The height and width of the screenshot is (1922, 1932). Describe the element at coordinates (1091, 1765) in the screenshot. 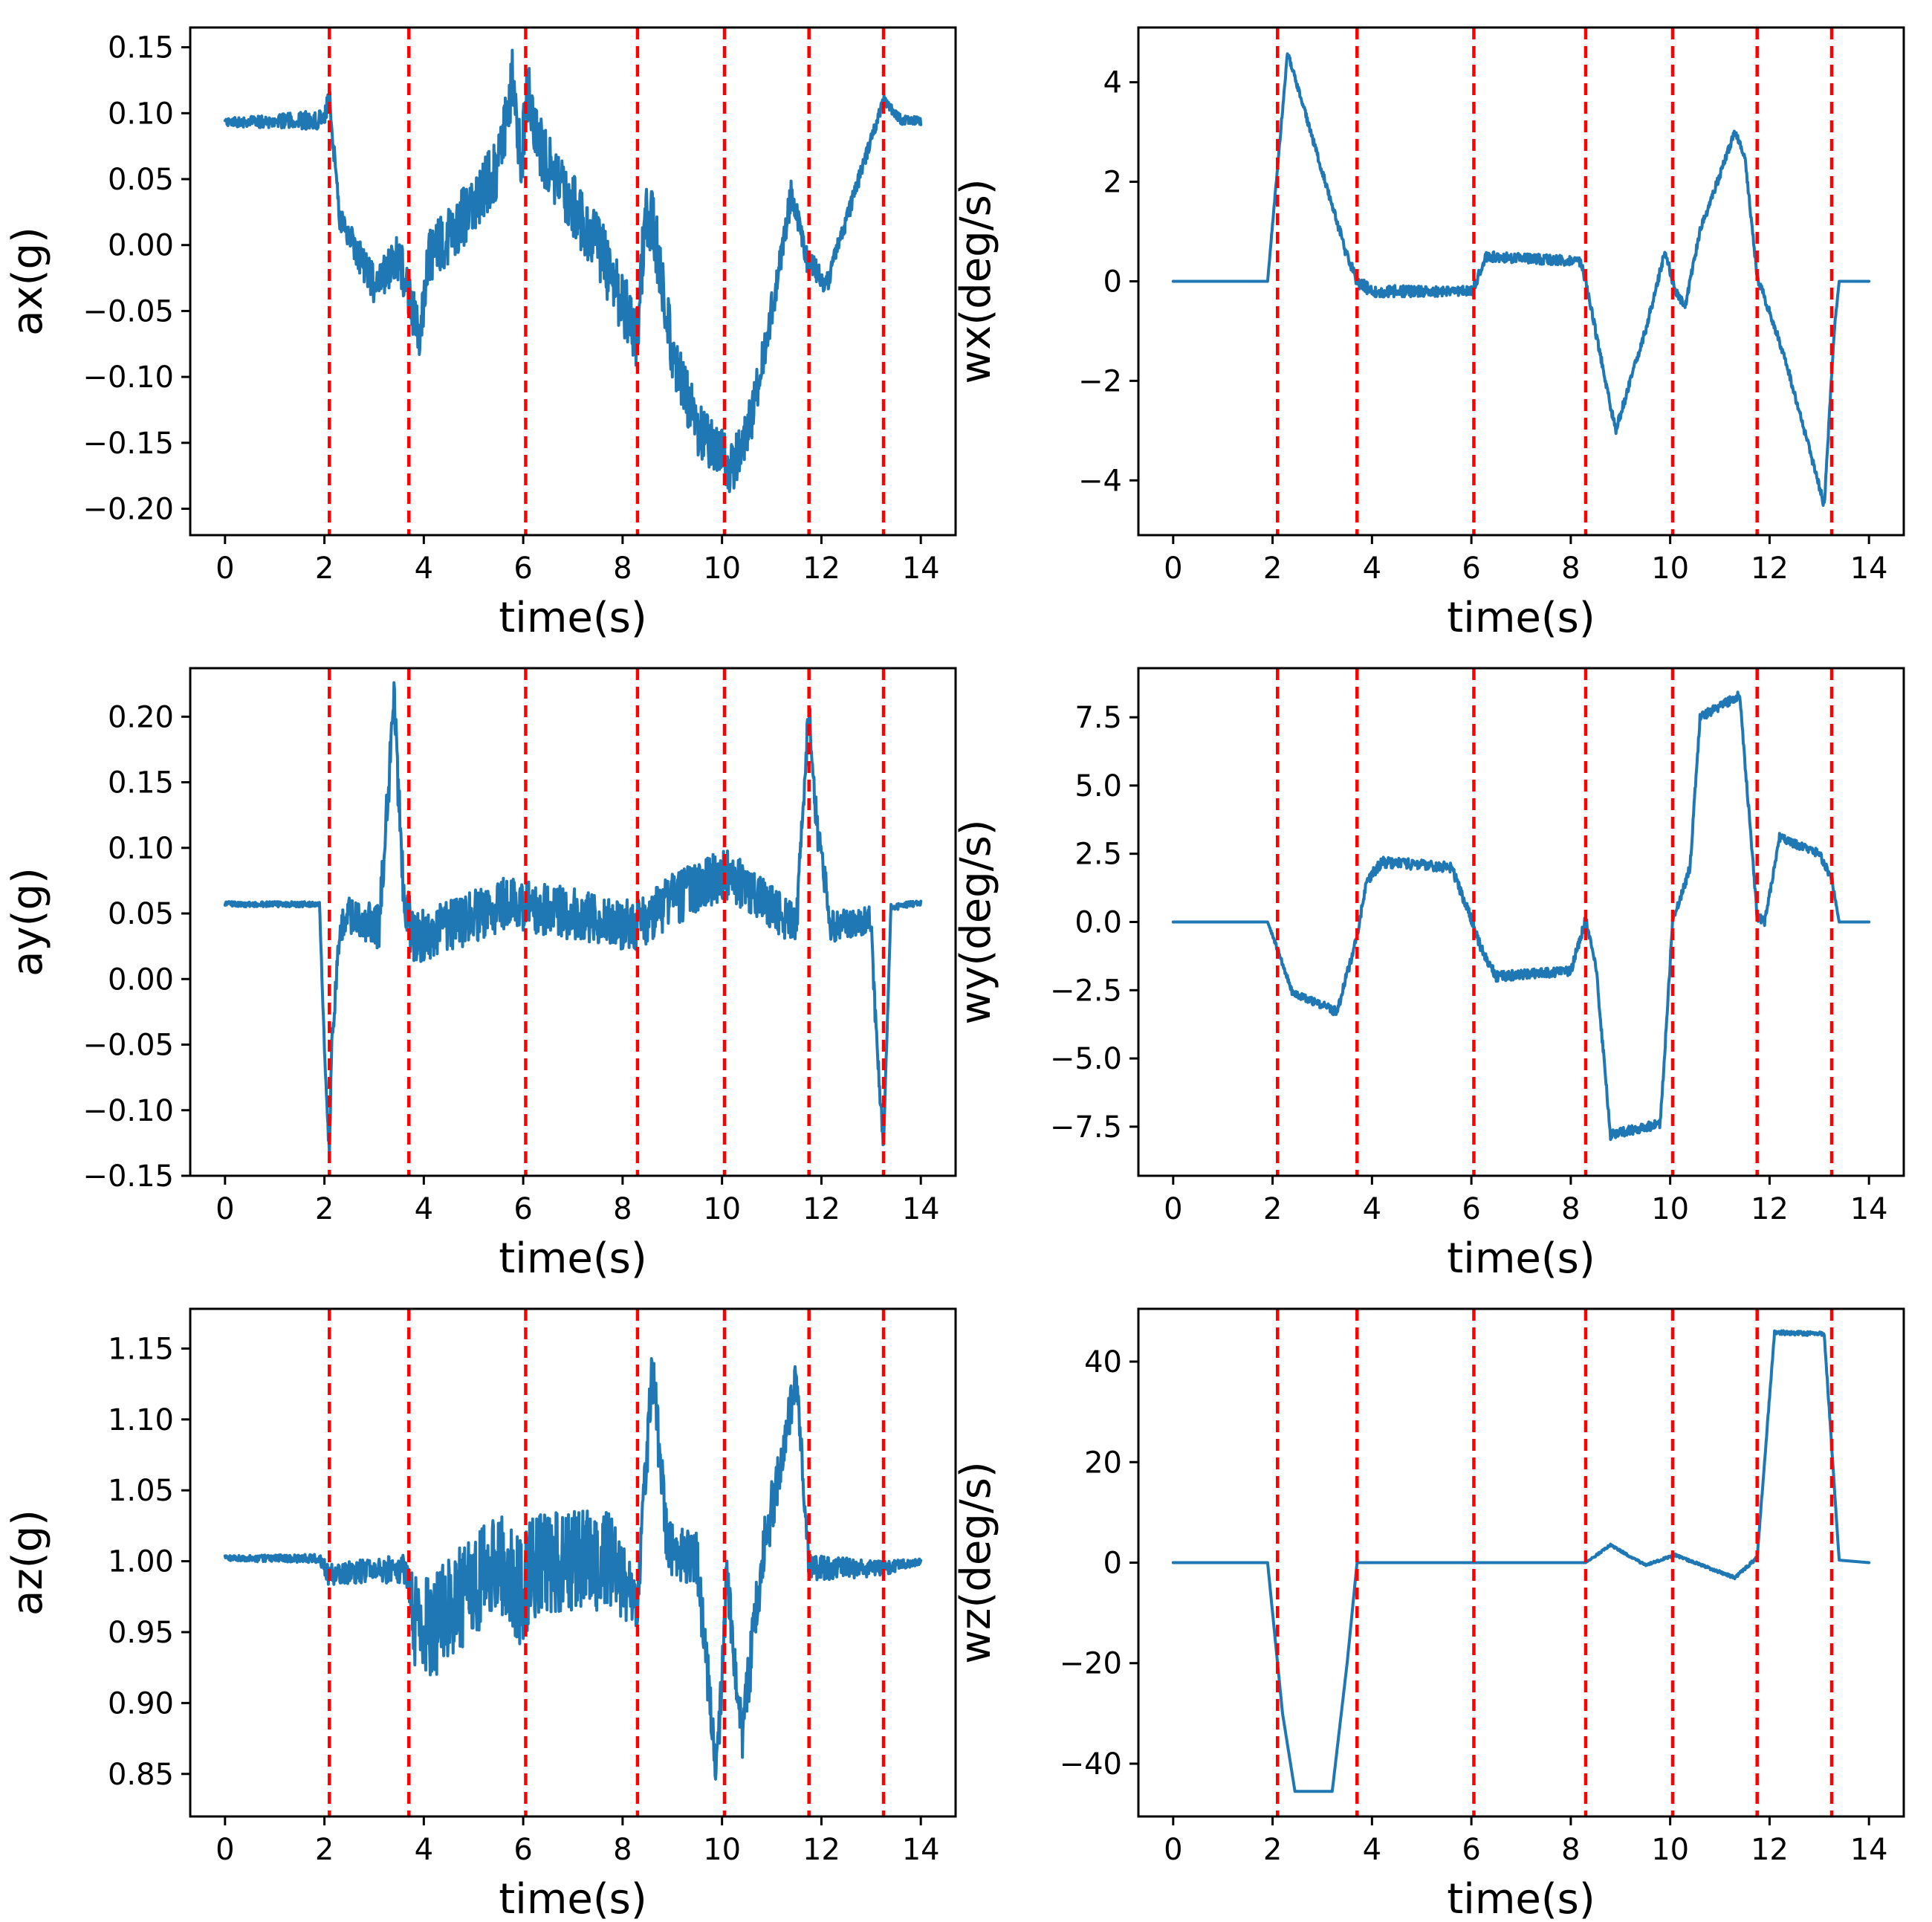

I see `wz-ytick-label-4: −40` at that location.